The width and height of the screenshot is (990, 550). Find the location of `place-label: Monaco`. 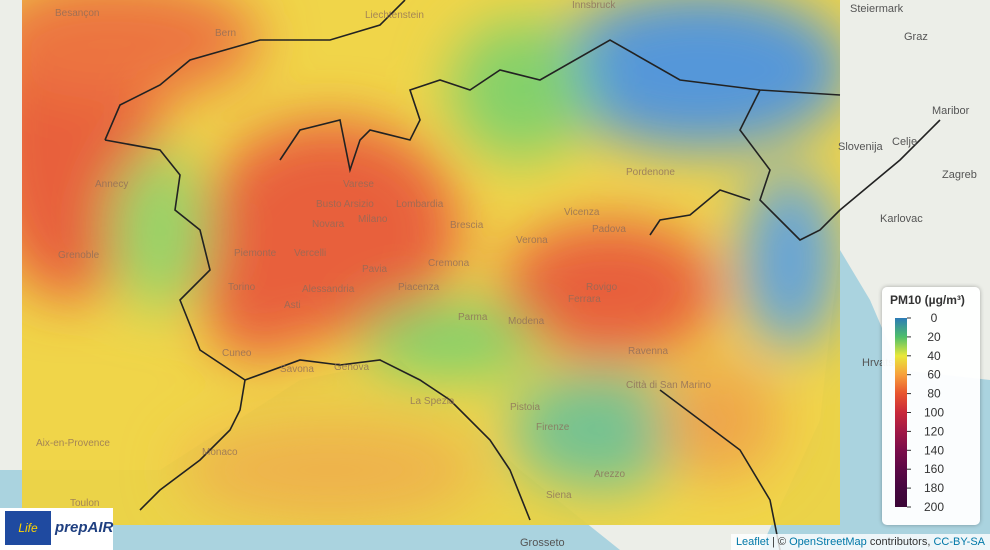

place-label: Monaco is located at coordinates (220, 452).